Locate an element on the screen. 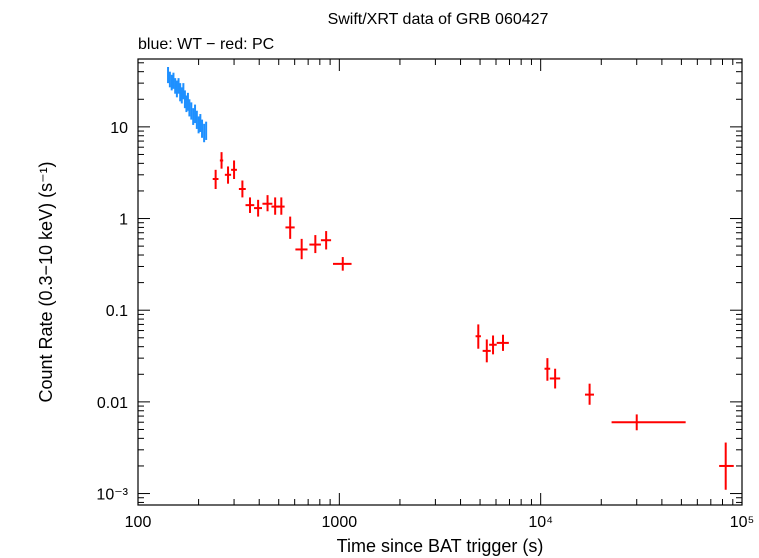 The height and width of the screenshot is (558, 759). x-tick-label: 10⁴ is located at coordinates (540, 522).